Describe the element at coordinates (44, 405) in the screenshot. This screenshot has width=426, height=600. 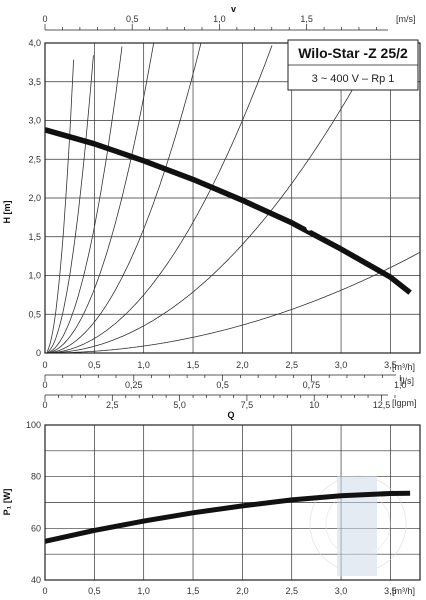
I see `lgpm-tick-label: 0` at that location.